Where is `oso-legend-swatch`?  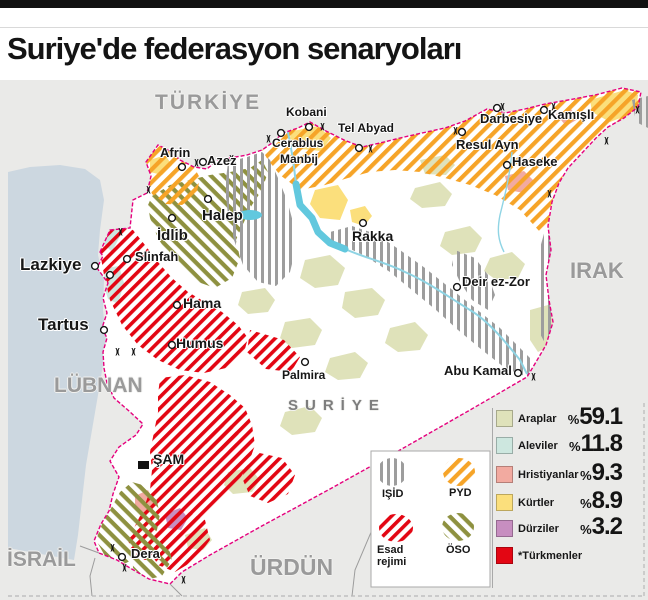 oso-legend-swatch is located at coordinates (458, 527).